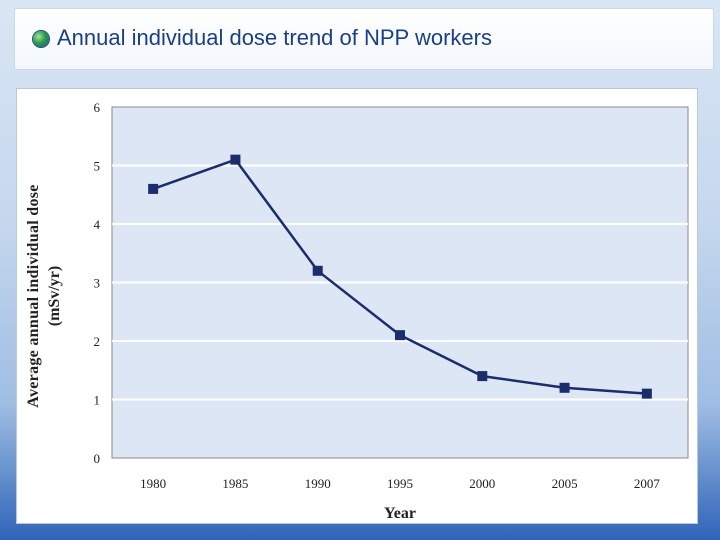 The width and height of the screenshot is (720, 540). What do you see at coordinates (54, 296) in the screenshot?
I see `y-axis-title-line2: (mSv/yr)` at bounding box center [54, 296].